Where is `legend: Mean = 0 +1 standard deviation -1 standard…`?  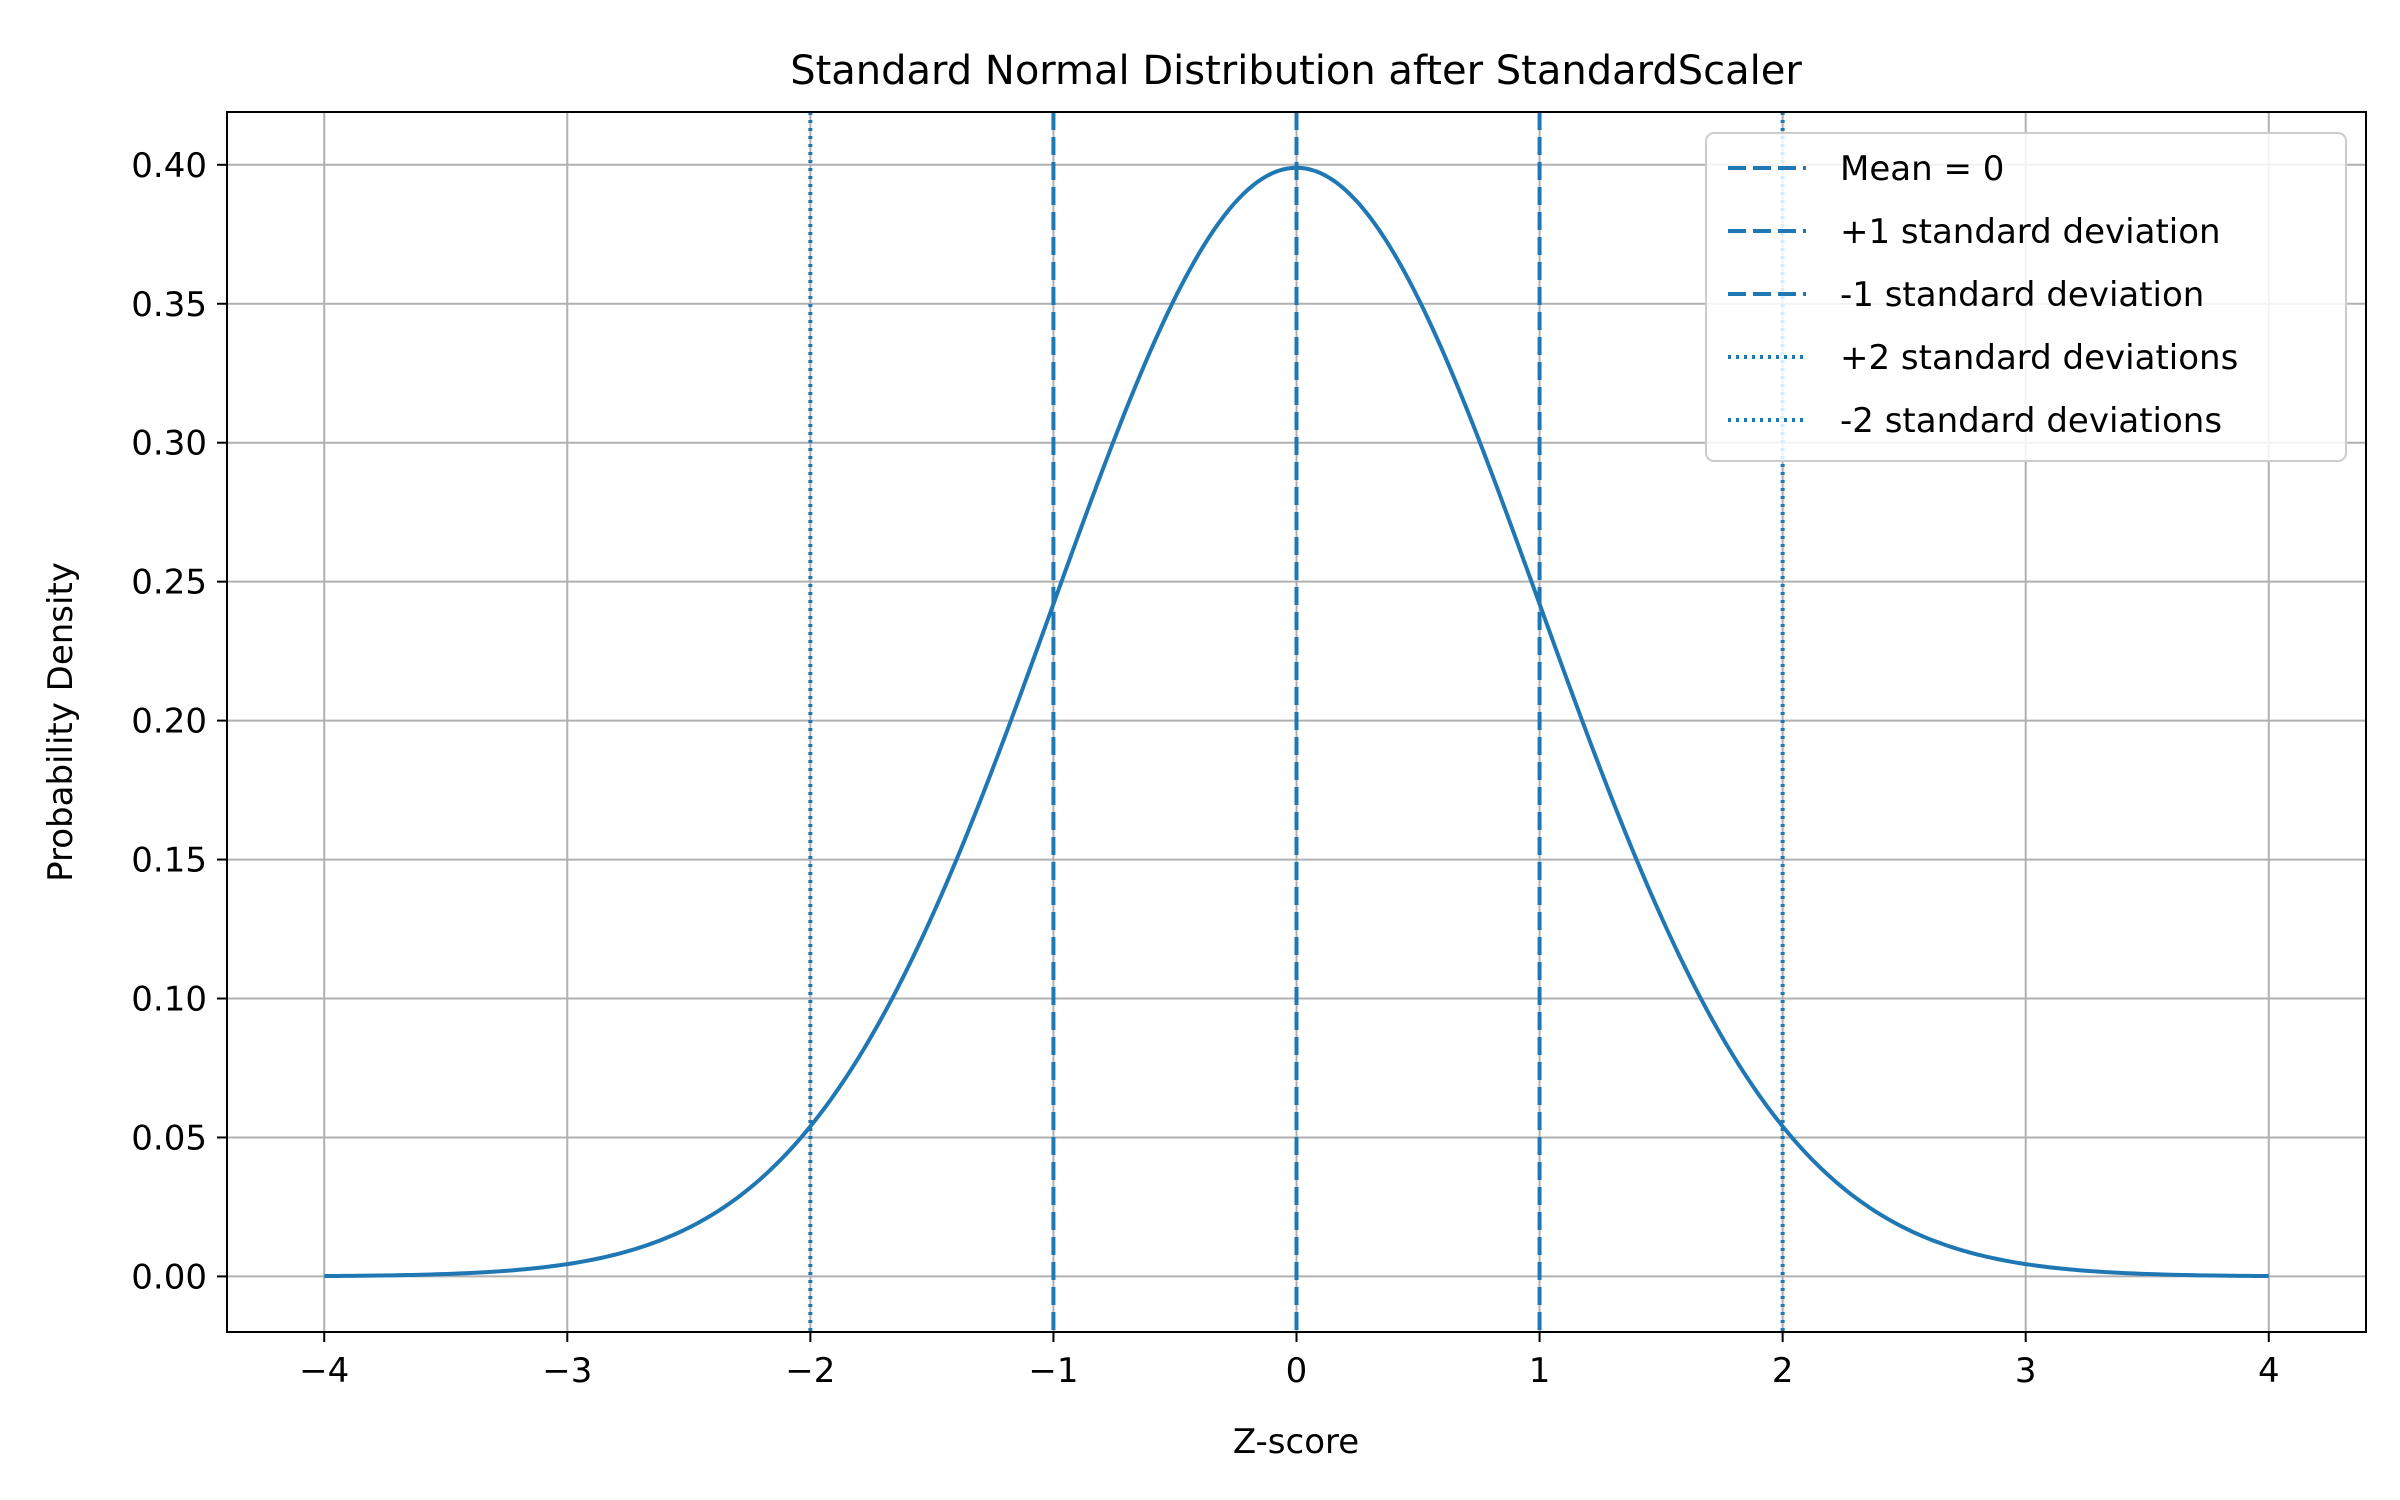 legend: Mean = 0 +1 standard deviation -1 standard… is located at coordinates (2026, 297).